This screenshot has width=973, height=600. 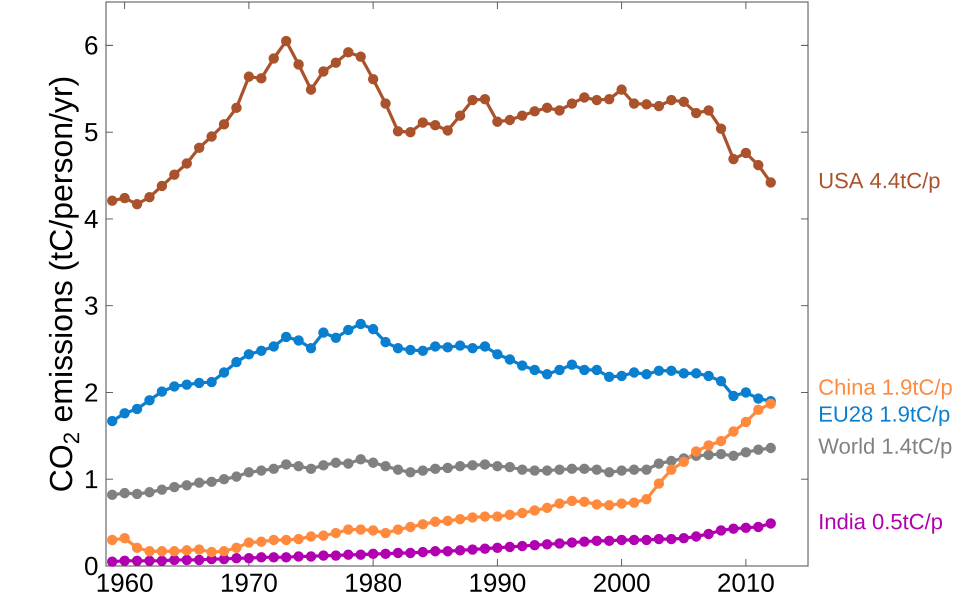 What do you see at coordinates (885, 448) in the screenshot?
I see `series-label: World 1.4tC/p` at bounding box center [885, 448].